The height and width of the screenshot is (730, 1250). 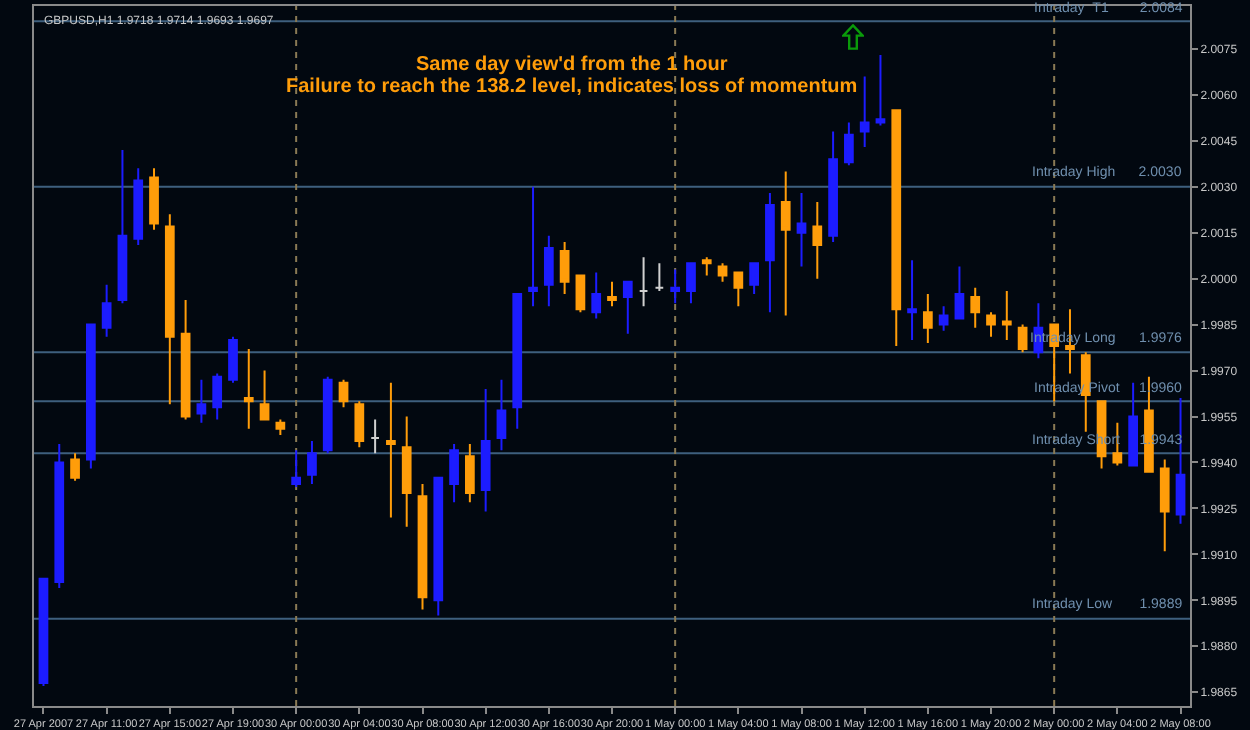 I want to click on text: Failure to reach the 138.2 level, indicates loss of momentum, so click(x=572, y=87).